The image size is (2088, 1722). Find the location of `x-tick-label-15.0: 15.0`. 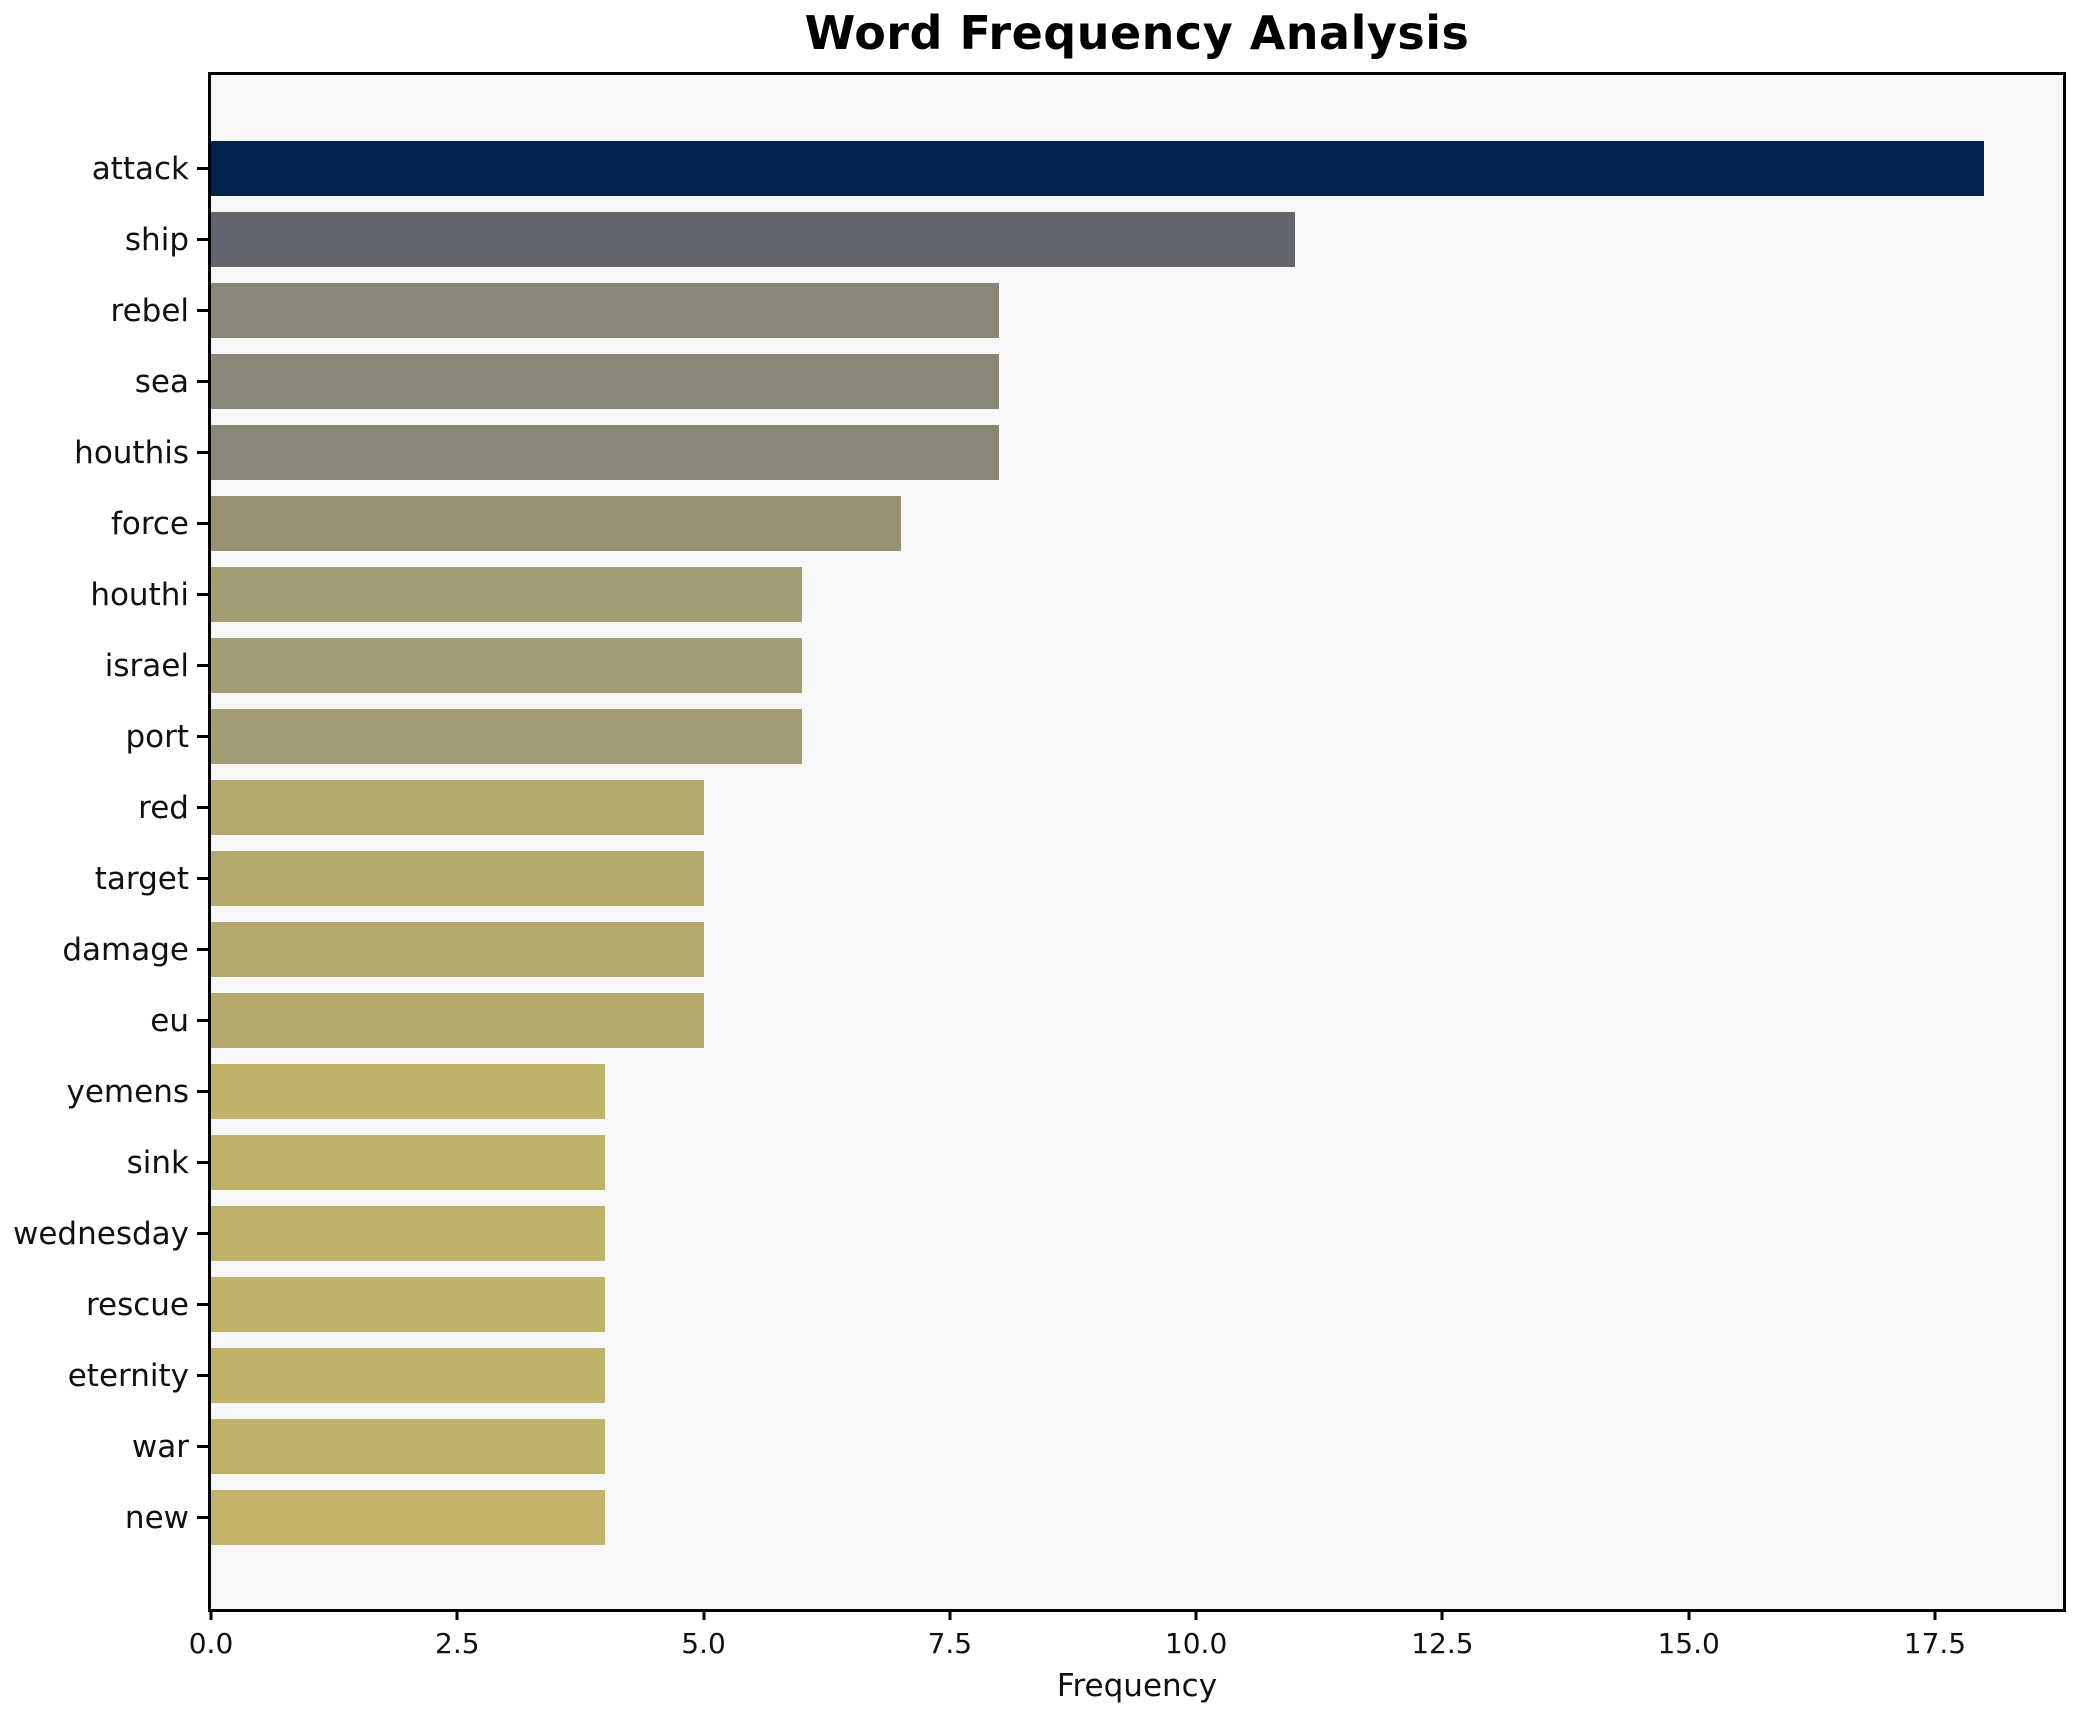

x-tick-label-15.0: 15.0 is located at coordinates (1688, 1643).